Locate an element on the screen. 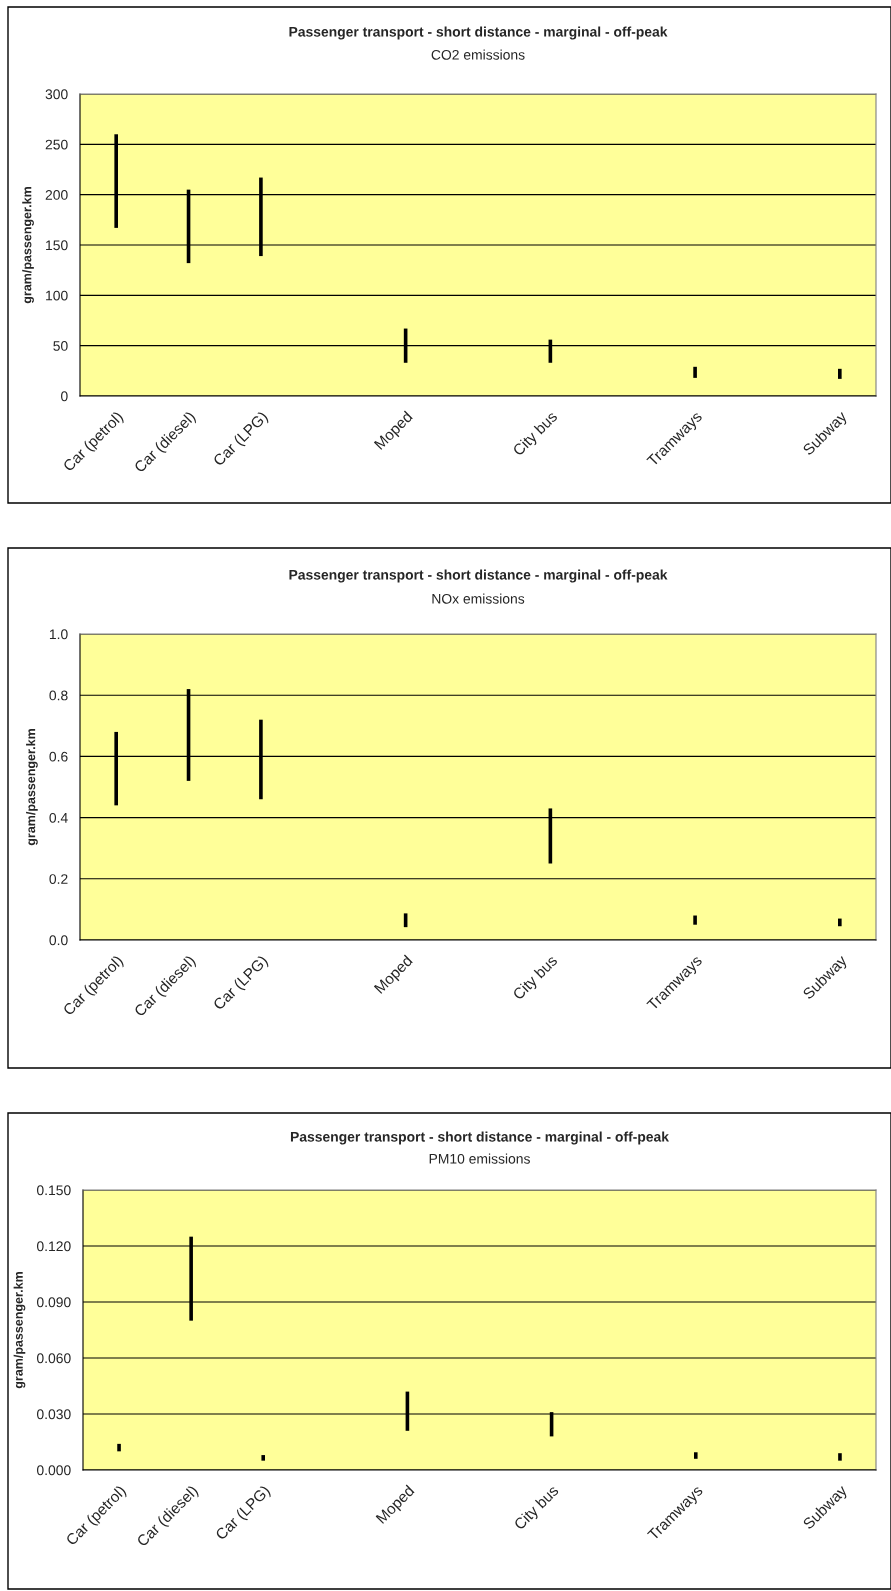 This screenshot has width=891, height=1591. y-tick-label: 0.150 is located at coordinates (53, 1190).